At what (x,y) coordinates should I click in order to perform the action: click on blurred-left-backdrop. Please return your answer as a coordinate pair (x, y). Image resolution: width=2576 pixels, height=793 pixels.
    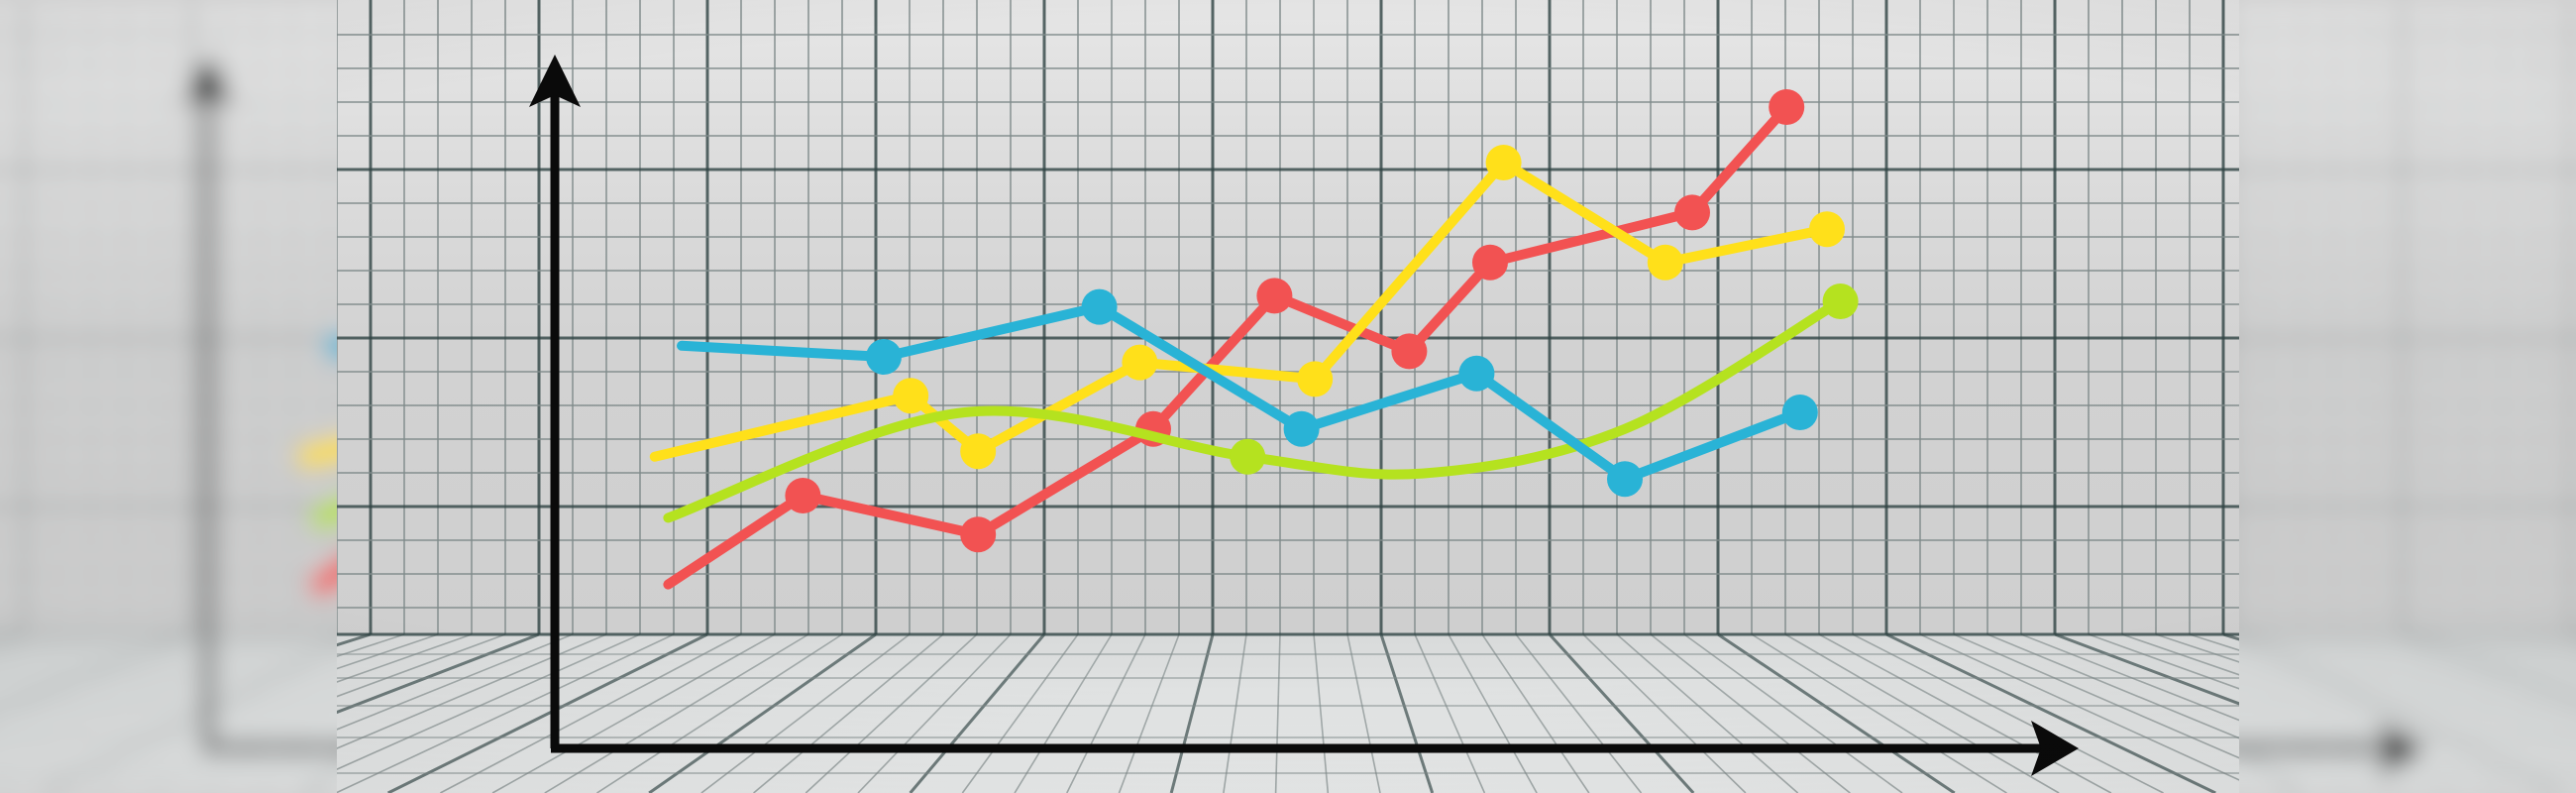
    Looking at the image, I should click on (169, 396).